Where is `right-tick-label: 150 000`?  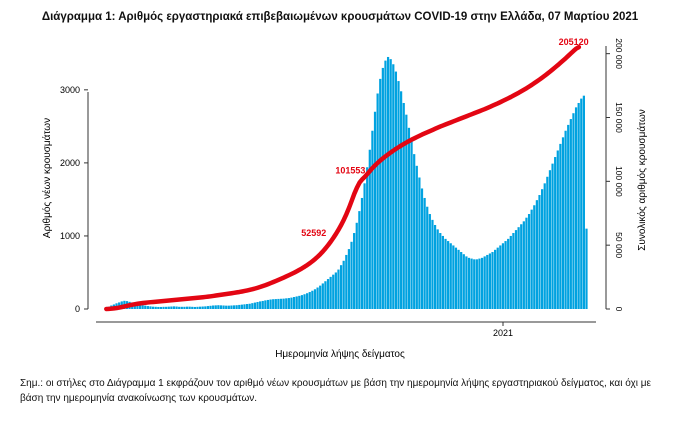 right-tick-label: 150 000 is located at coordinates (619, 117).